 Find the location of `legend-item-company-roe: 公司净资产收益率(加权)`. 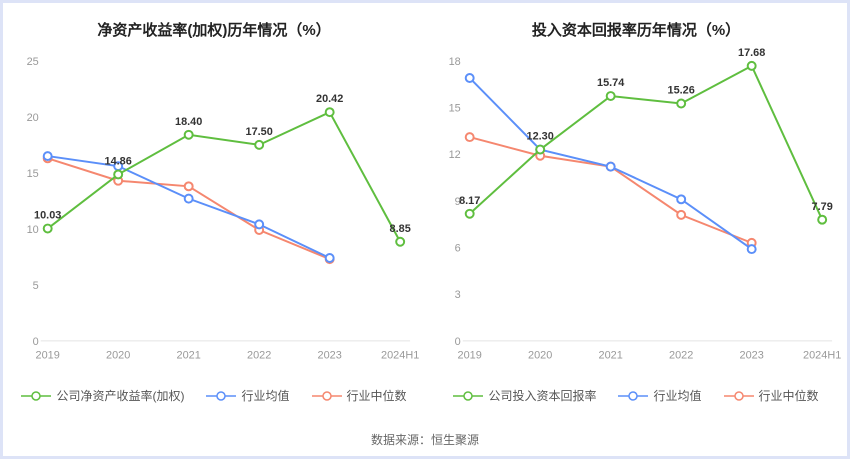

legend-item-company-roe: 公司净资产收益率(加权) is located at coordinates (102, 395).